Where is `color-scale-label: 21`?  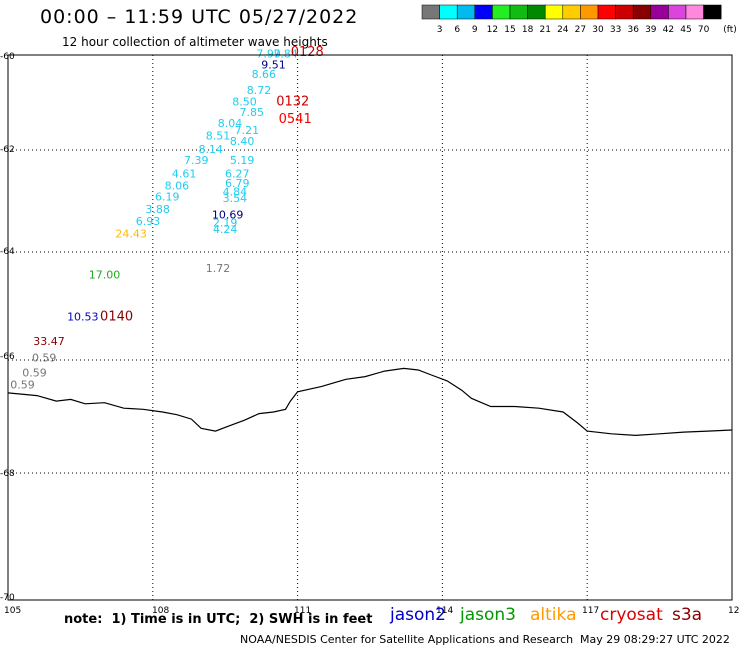 color-scale-label: 21 is located at coordinates (544, 30).